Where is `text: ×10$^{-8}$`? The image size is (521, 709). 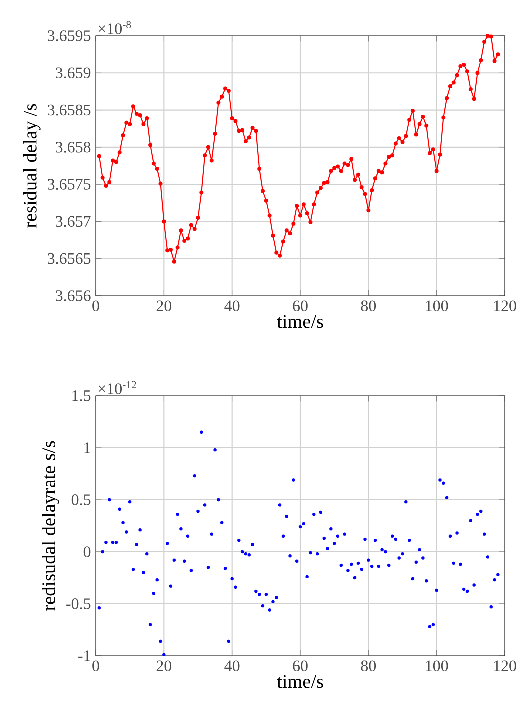 text: ×10$^{-8}$ is located at coordinates (114, 27).